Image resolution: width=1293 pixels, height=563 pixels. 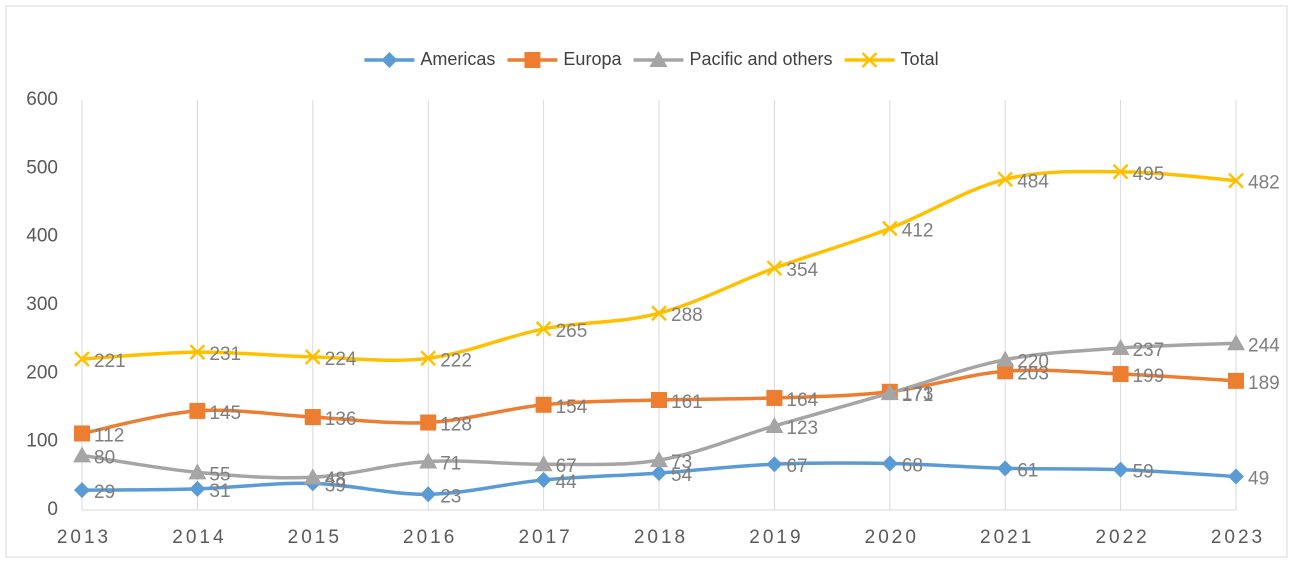 What do you see at coordinates (456, 360) in the screenshot?
I see `data-label: 222` at bounding box center [456, 360].